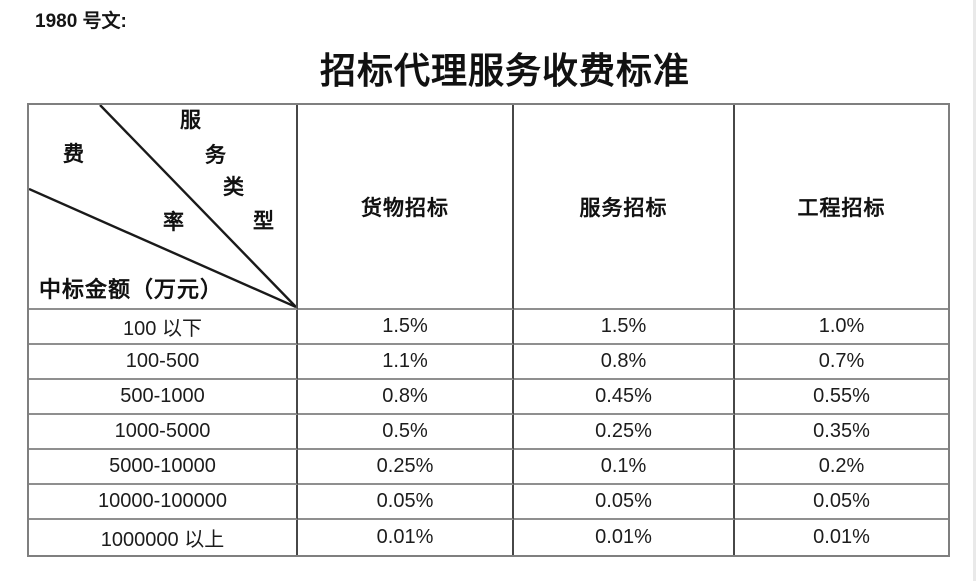 Image resolution: width=976 pixels, height=581 pixels. I want to click on goods-rate-cell: 1.5%, so click(406, 327).